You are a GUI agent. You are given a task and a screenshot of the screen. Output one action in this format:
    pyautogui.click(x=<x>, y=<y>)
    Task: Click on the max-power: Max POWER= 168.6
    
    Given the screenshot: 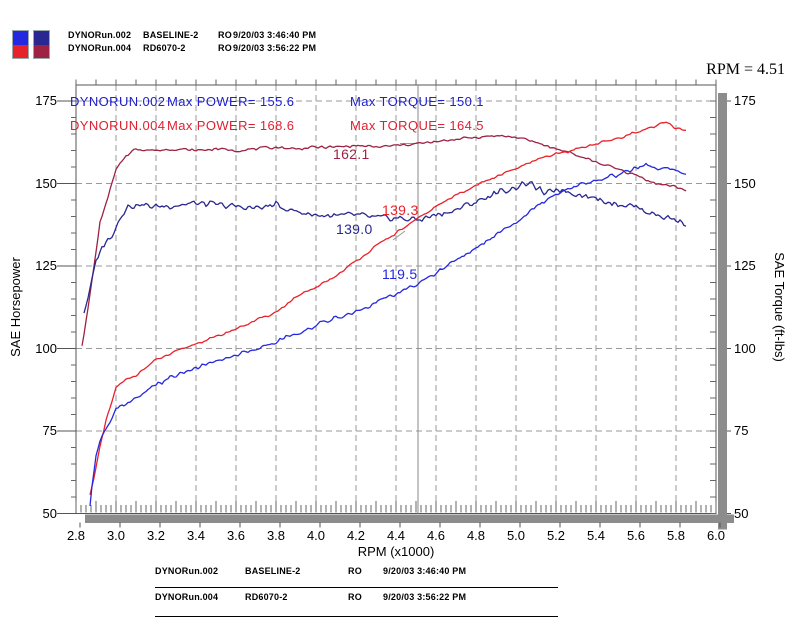 What is the action you would take?
    pyautogui.click(x=231, y=125)
    